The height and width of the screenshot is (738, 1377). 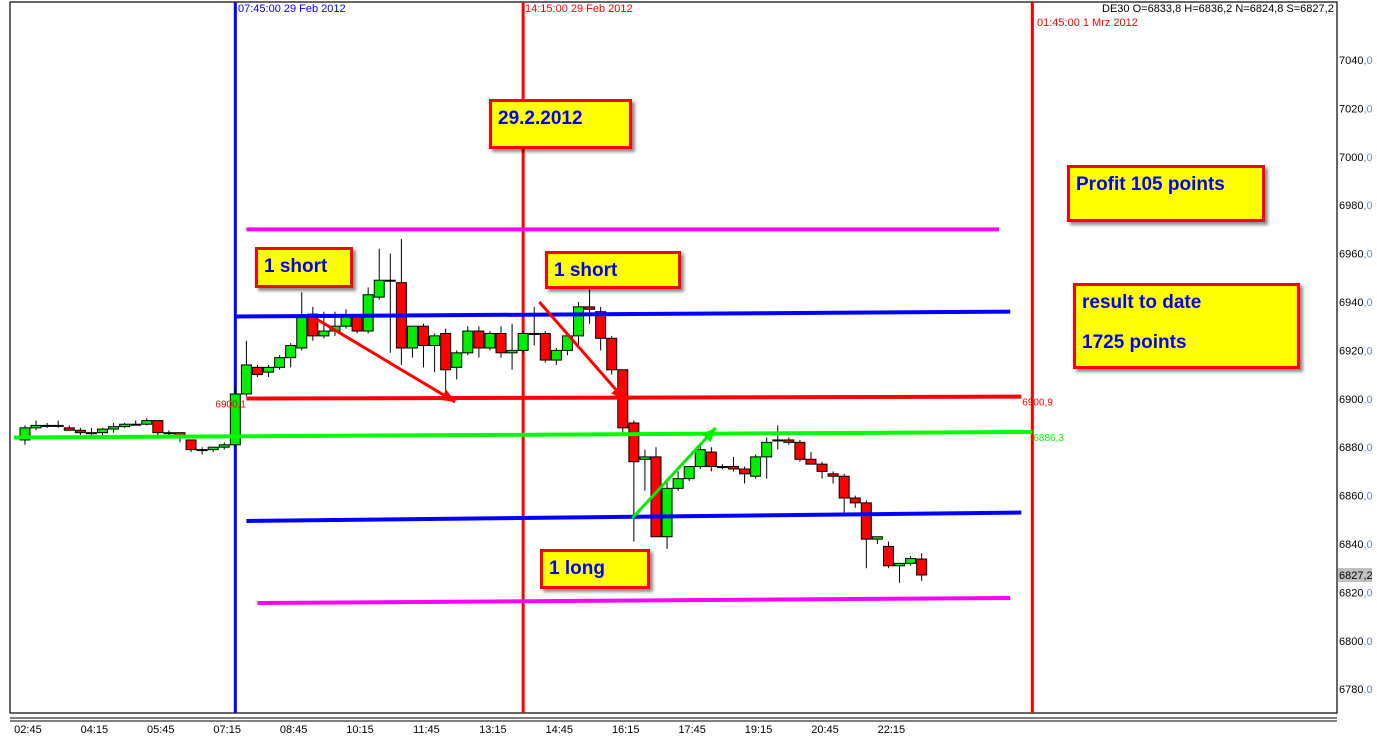 I want to click on y-tick-label: 7040,0, so click(x=1356, y=61).